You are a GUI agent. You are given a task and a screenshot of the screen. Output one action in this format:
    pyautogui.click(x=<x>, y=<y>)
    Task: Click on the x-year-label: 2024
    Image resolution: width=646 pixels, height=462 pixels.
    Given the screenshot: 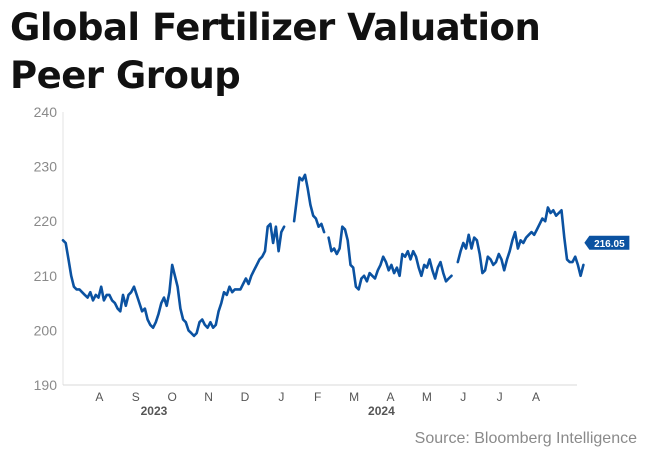 What is the action you would take?
    pyautogui.click(x=381, y=411)
    